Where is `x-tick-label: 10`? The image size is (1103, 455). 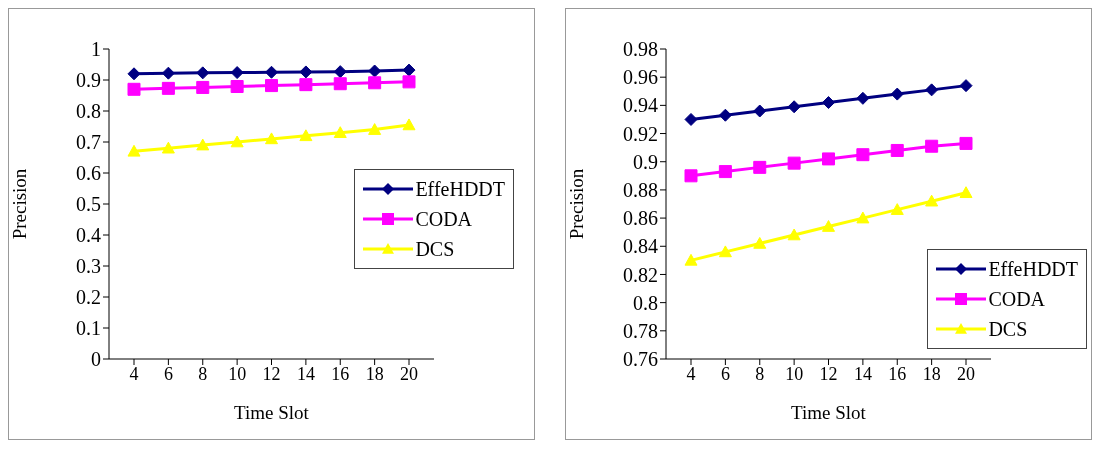
x-tick-label: 10 is located at coordinates (237, 373).